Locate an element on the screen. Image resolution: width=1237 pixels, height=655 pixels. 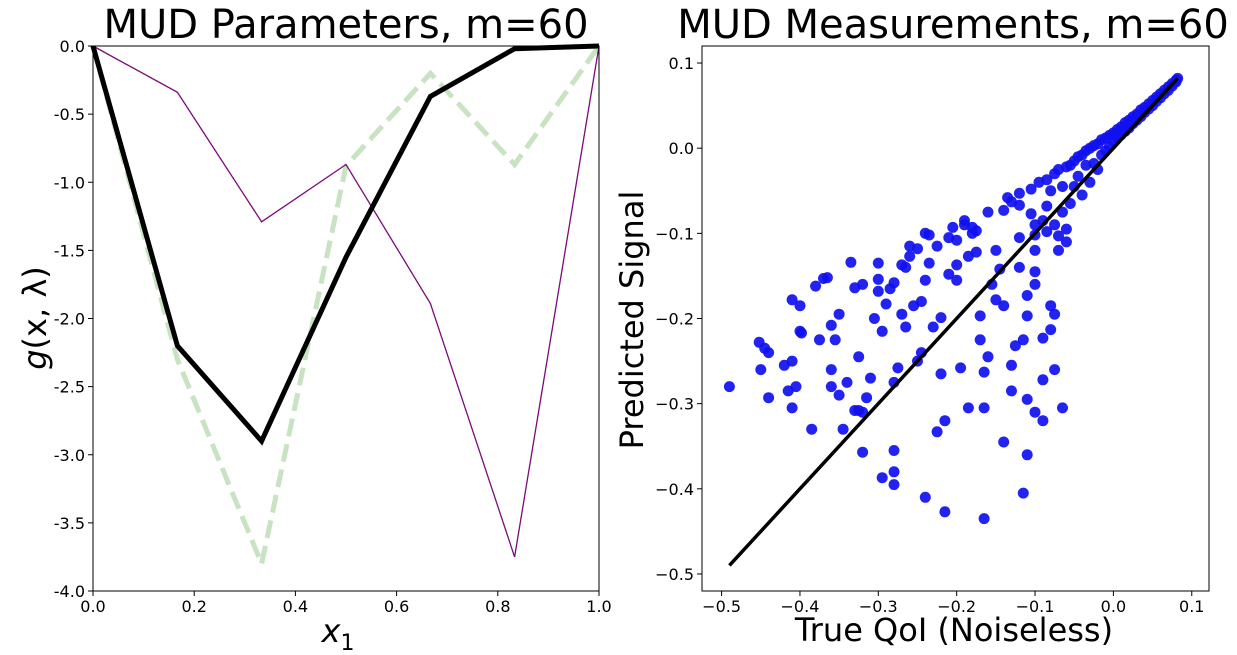
left-y-tick-label: -2.0 is located at coordinates (69, 319).